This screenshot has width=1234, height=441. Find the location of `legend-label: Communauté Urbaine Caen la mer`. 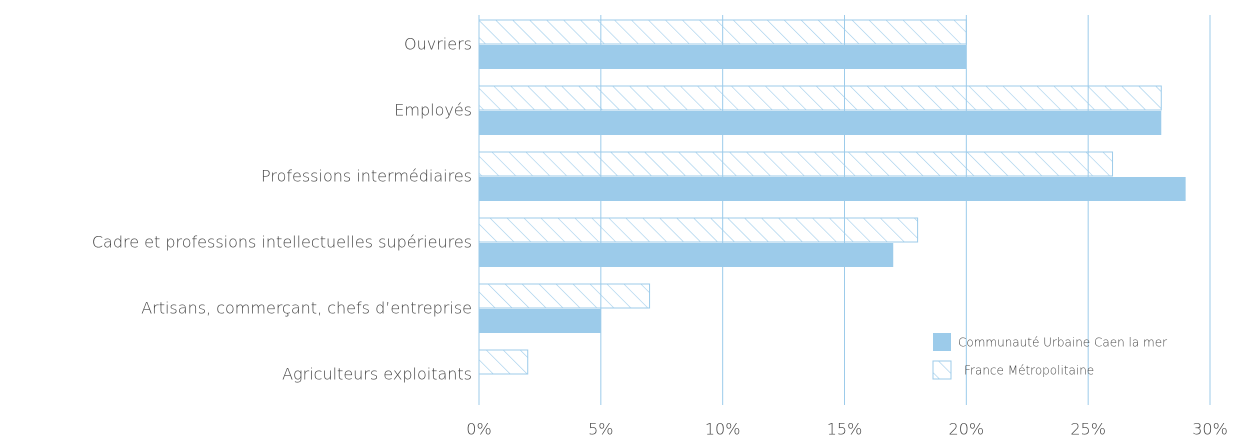

legend-label: Communauté Urbaine Caen la mer is located at coordinates (1062, 343).